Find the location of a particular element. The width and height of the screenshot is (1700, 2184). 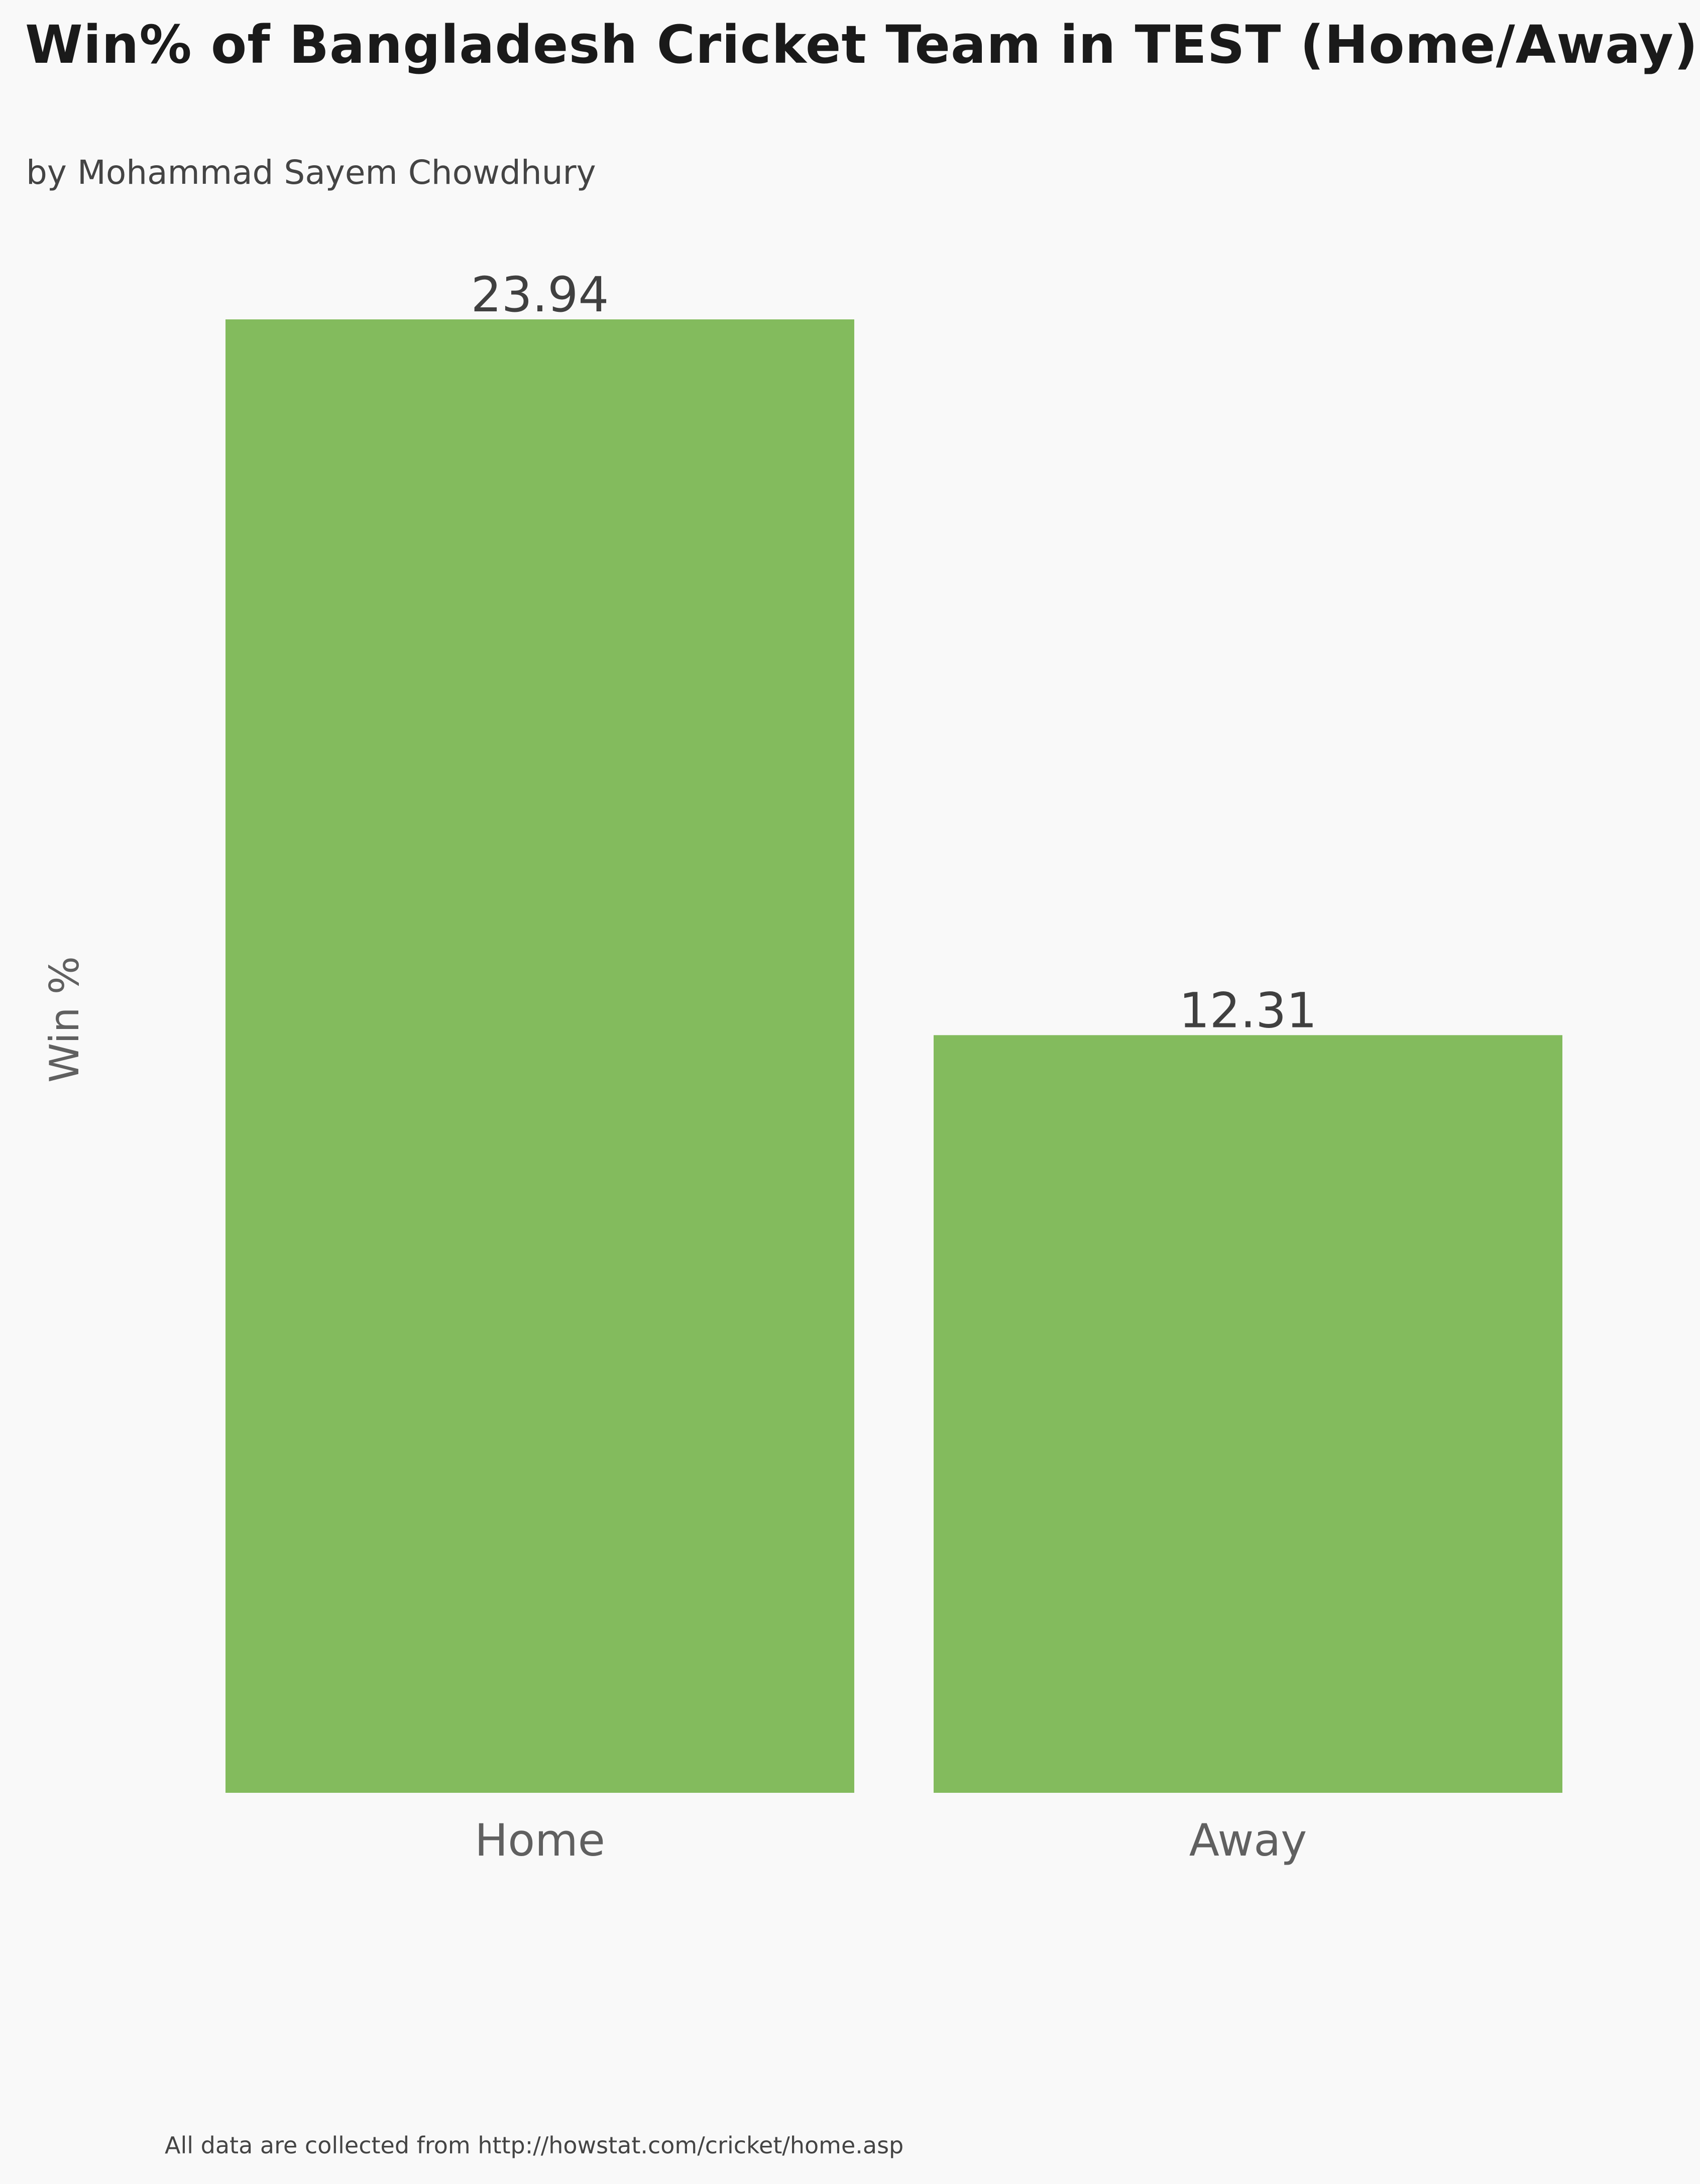

y-axis-label: Win % is located at coordinates (65, 1020).